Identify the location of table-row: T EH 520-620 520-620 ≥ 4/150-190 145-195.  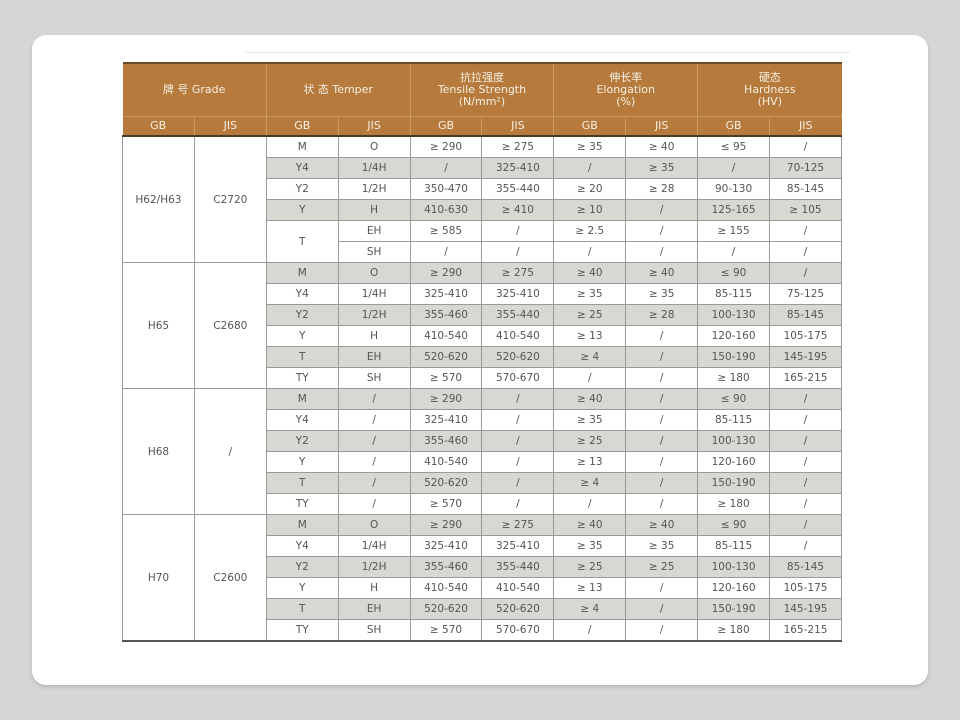
(482, 609).